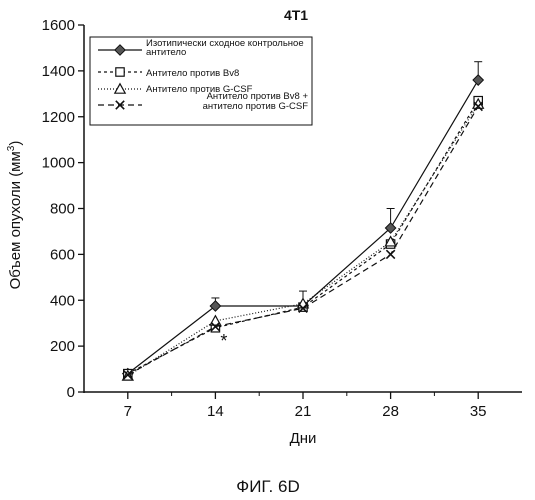 This screenshot has width=535, height=500. I want to click on legend-label: Антитело против Bv8, so click(192, 73).